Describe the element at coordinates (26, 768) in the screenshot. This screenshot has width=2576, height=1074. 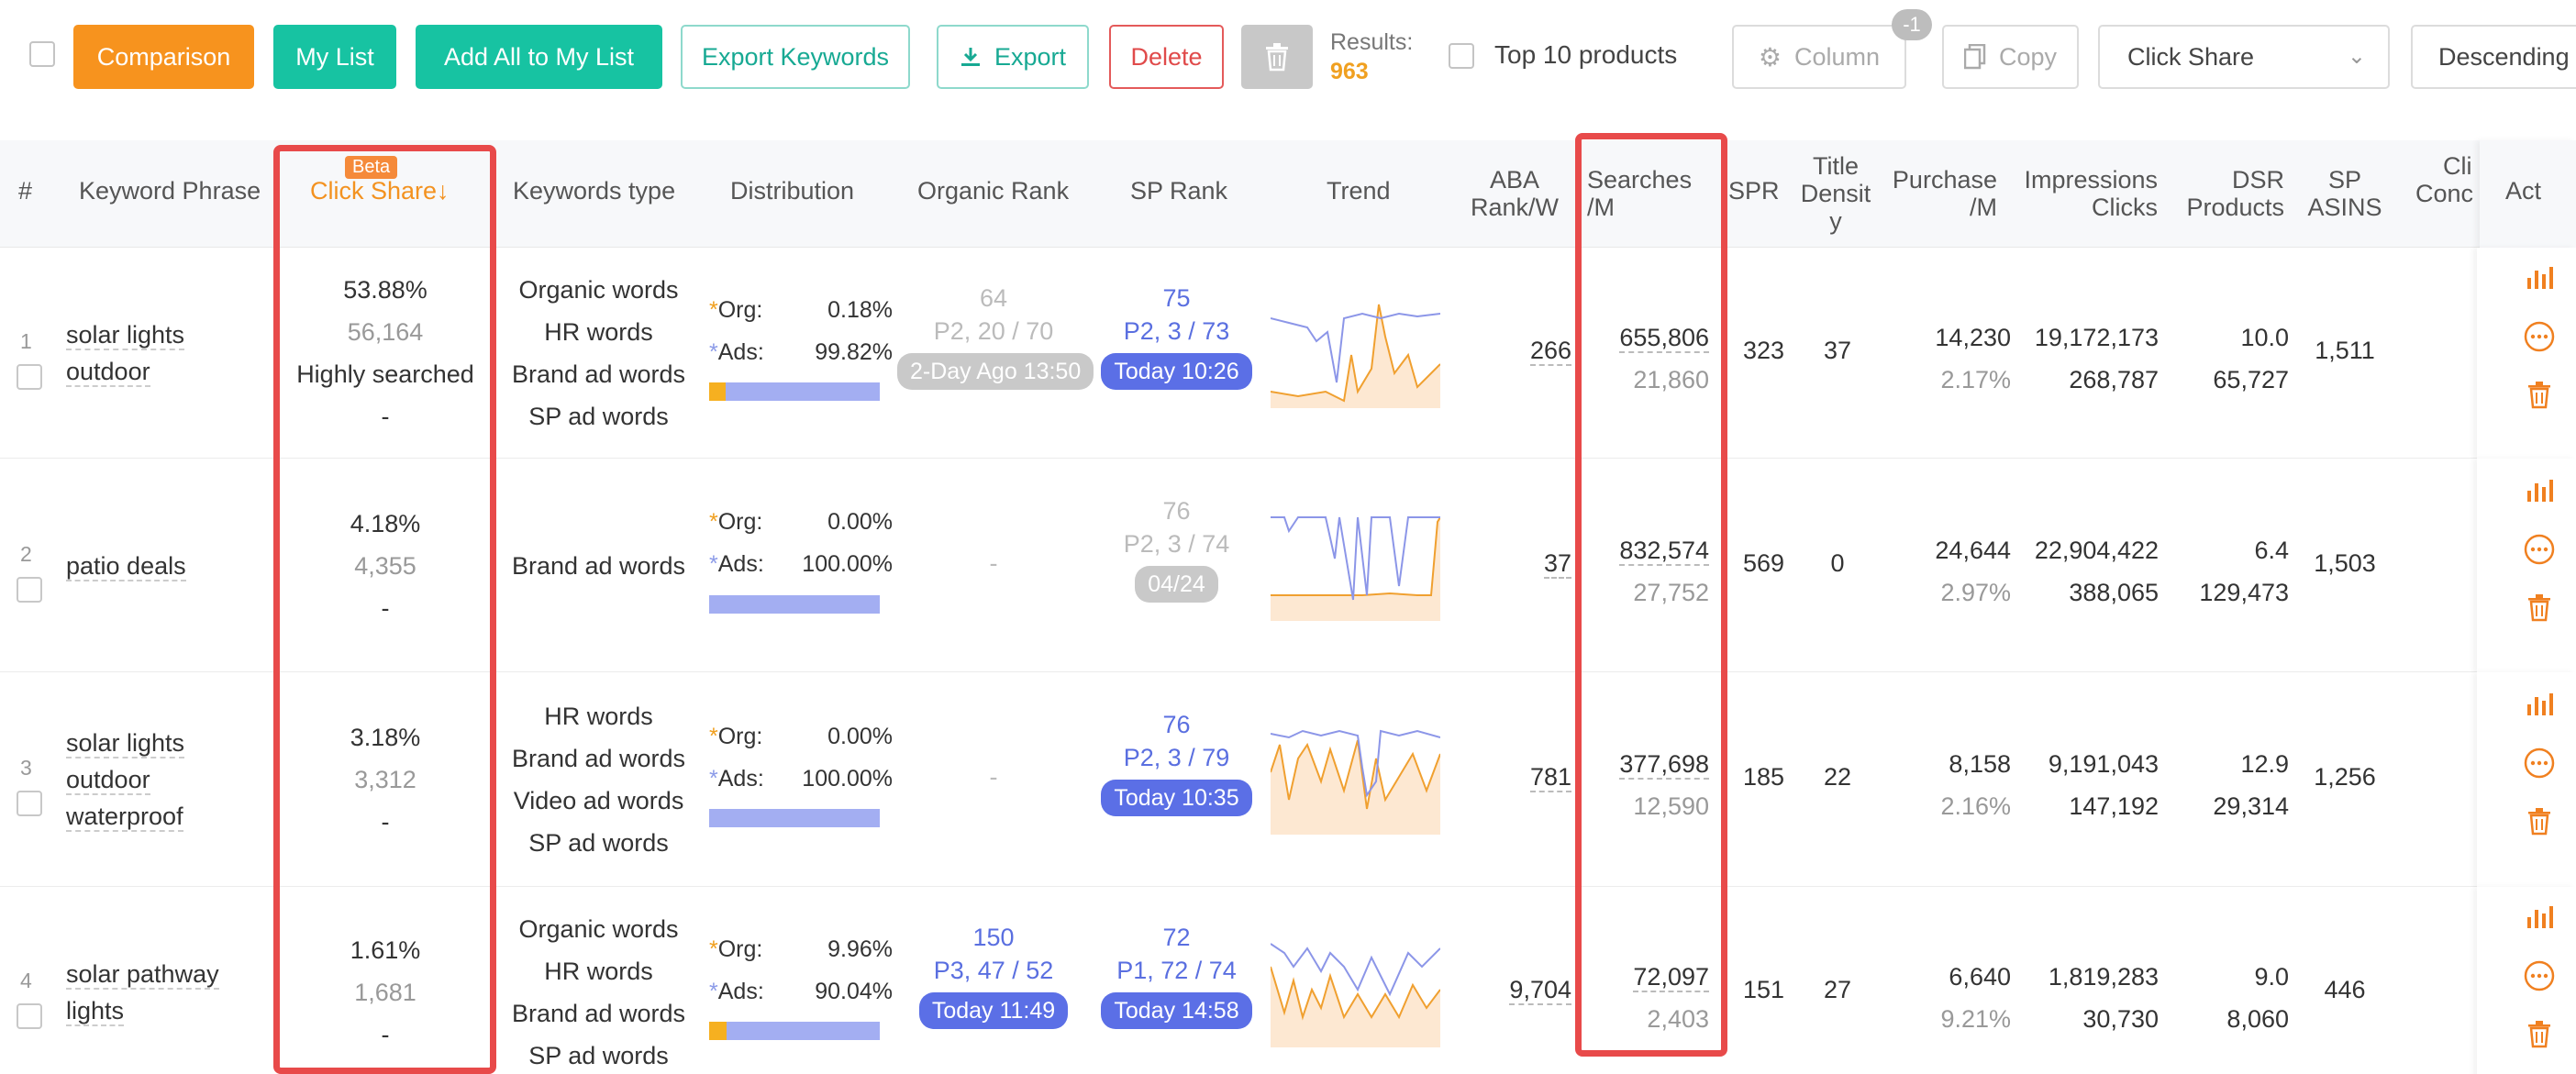
I see `row-index: 3` at that location.